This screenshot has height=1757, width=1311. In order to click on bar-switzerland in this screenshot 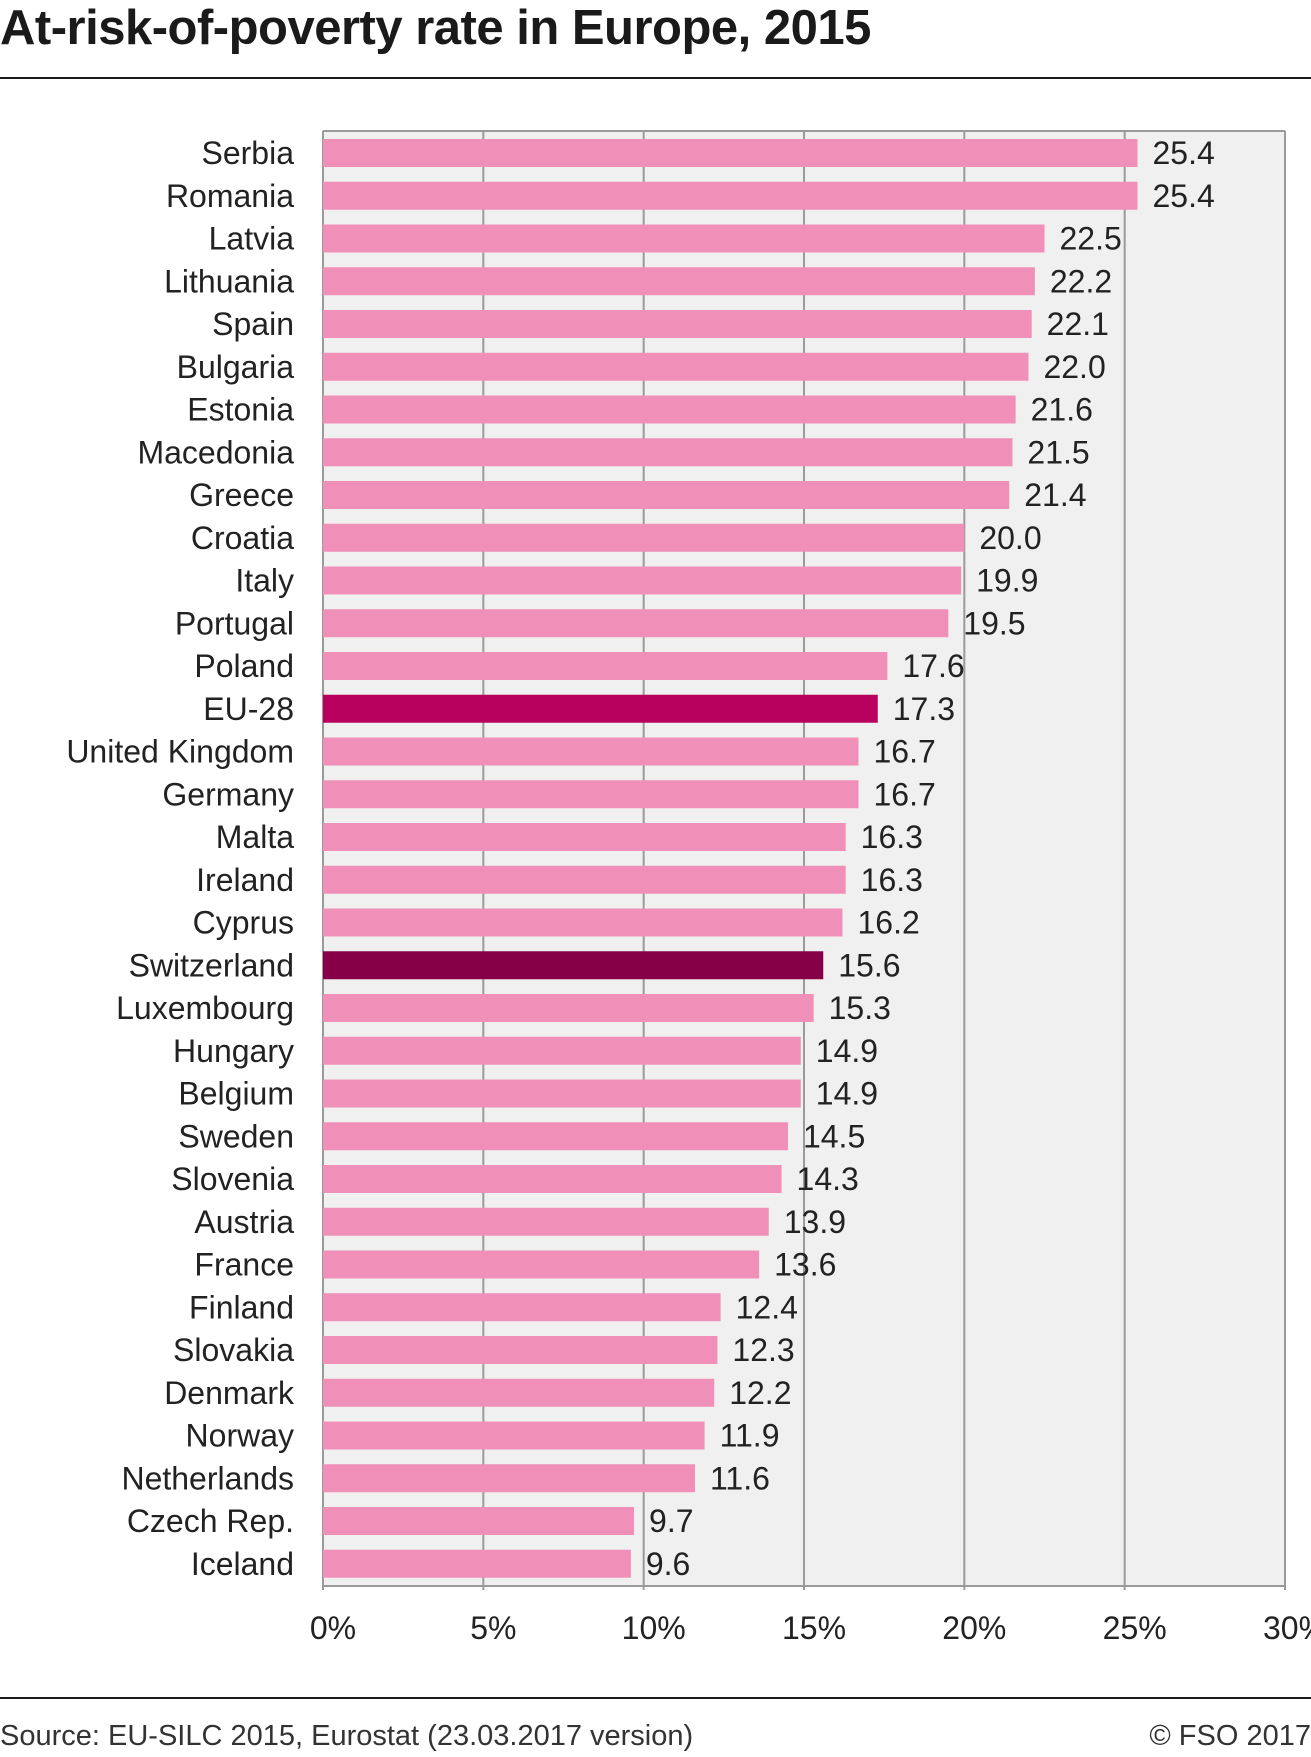, I will do `click(573, 965)`.